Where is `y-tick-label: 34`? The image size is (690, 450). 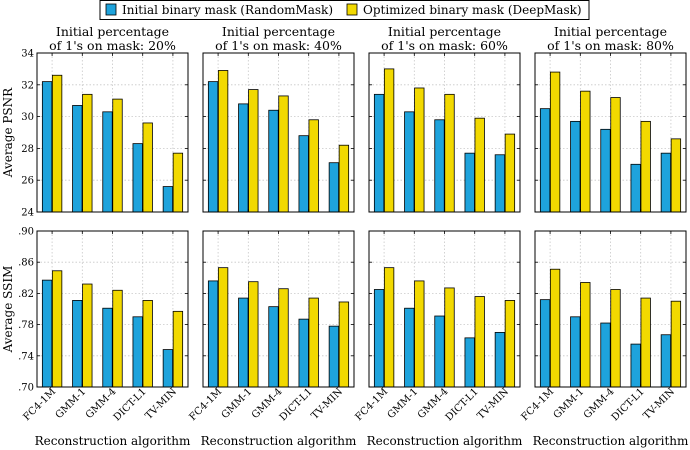
y-tick-label: 34 is located at coordinates (27, 54).